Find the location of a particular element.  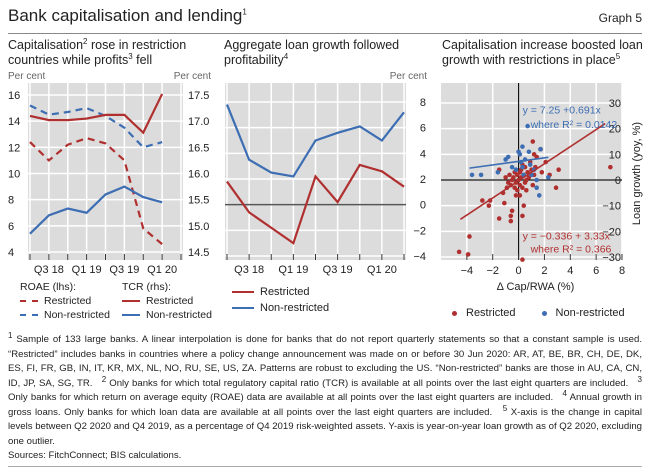

middle-chart: −4 −2 0 2 4 6 8 Q3 18 Q1 19 Q3 19 Q1 20 is located at coordinates (325, 179).